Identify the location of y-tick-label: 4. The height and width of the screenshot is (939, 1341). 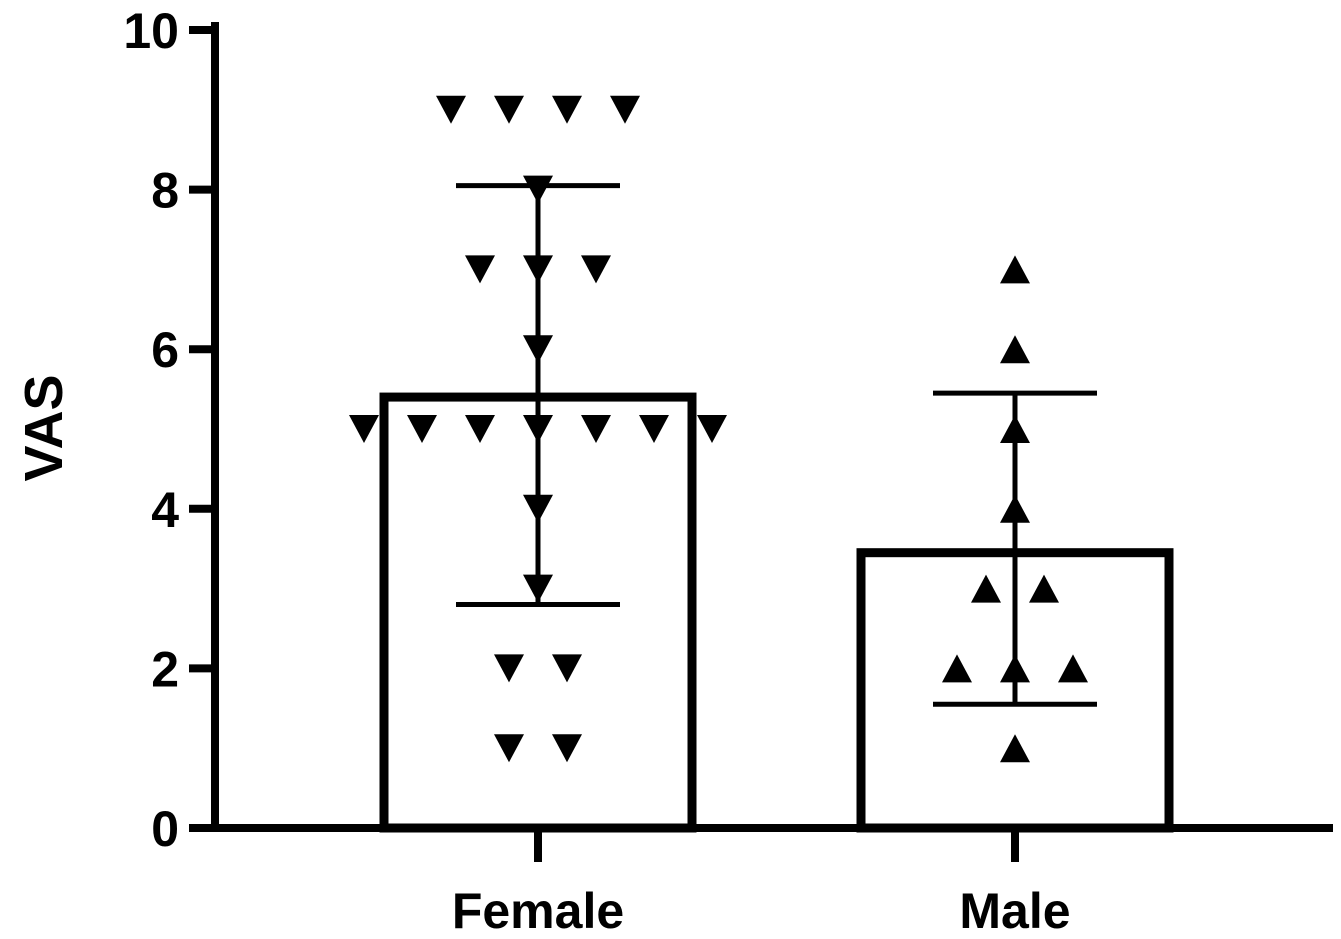
(165, 510).